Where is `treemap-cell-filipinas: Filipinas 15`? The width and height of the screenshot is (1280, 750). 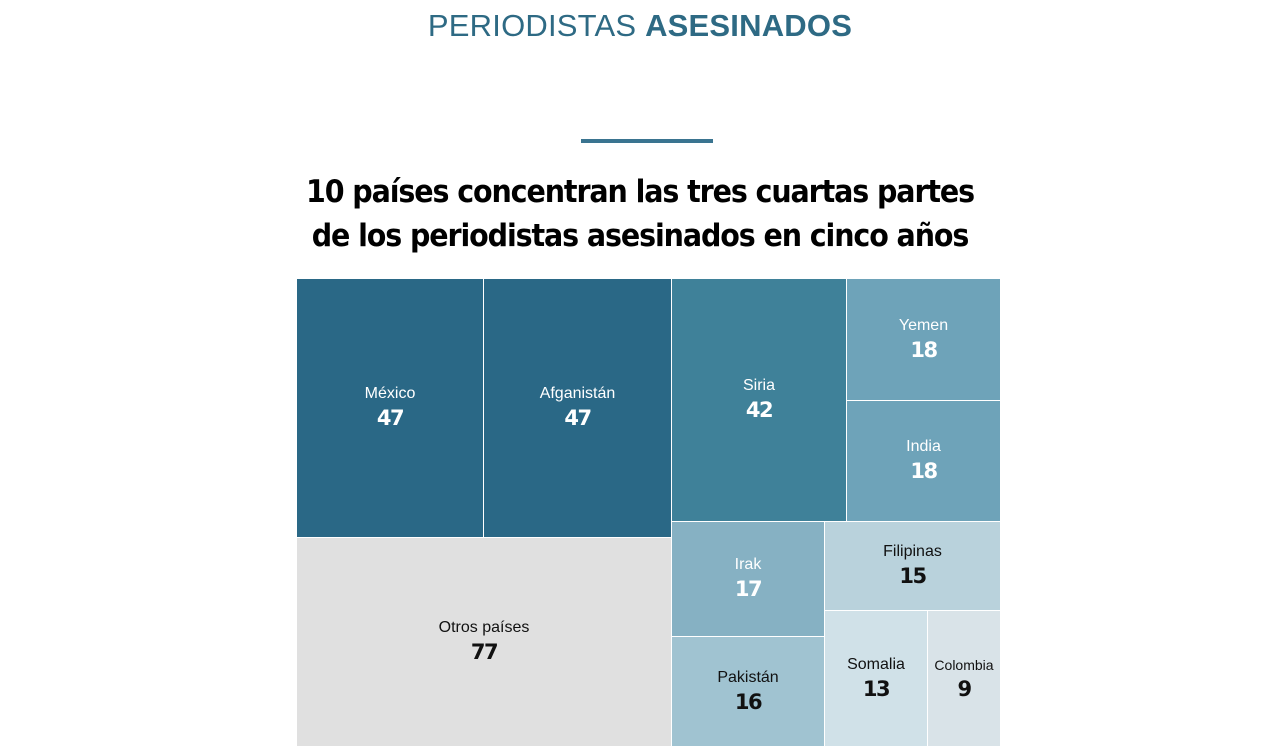 treemap-cell-filipinas: Filipinas 15 is located at coordinates (912, 566).